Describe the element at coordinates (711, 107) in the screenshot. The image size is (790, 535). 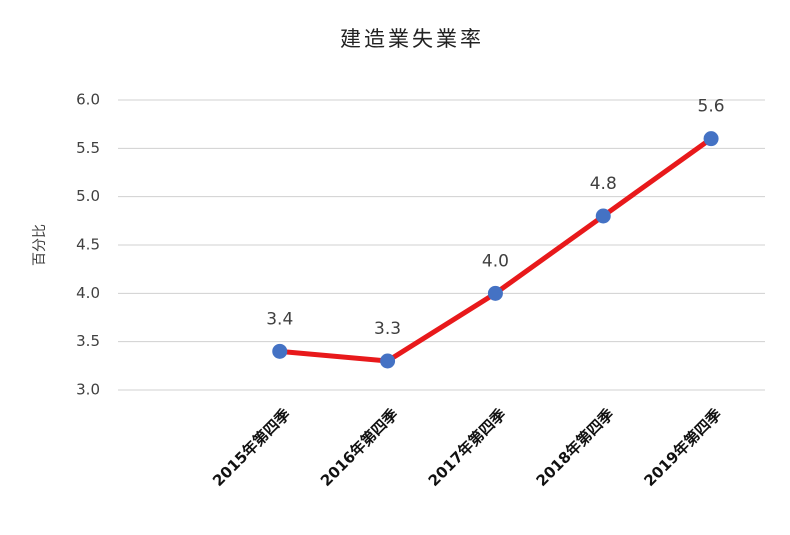
I see `data-label: 5.6` at that location.